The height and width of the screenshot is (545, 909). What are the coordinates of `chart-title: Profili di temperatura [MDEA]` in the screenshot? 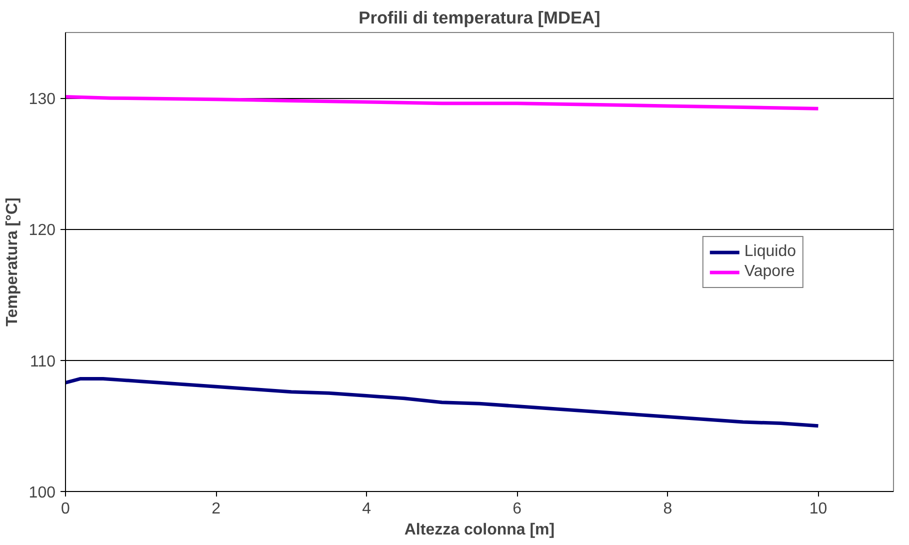 It's located at (479, 18).